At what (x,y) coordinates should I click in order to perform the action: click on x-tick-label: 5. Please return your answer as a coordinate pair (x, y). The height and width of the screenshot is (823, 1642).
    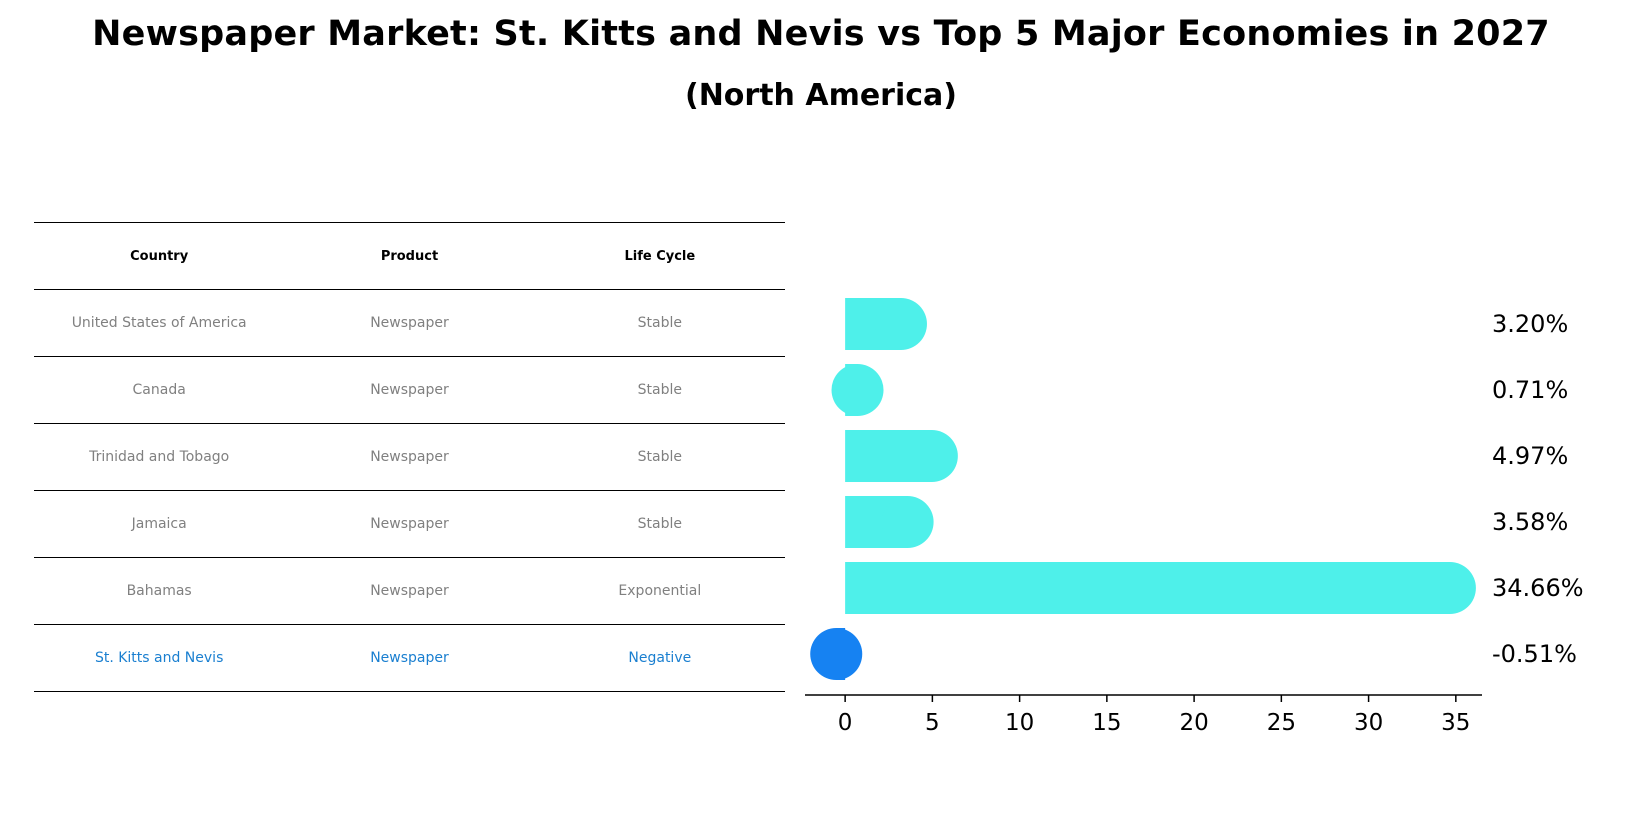
    Looking at the image, I should click on (932, 723).